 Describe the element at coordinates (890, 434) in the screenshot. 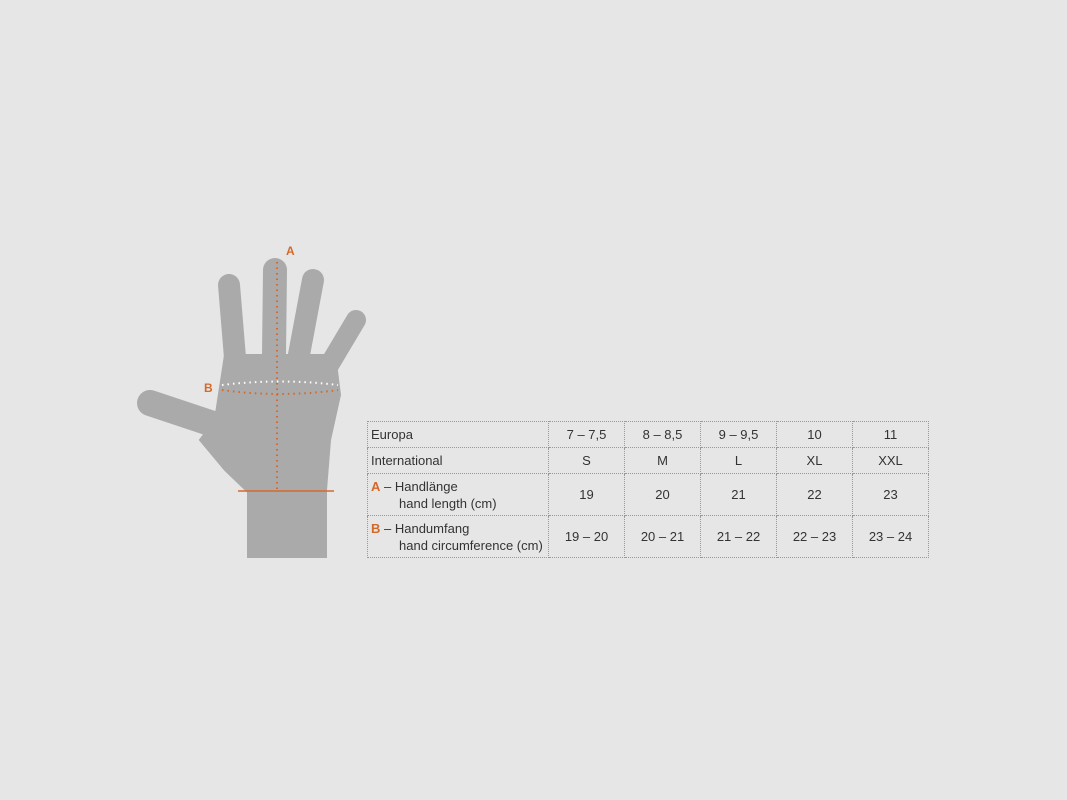

I see `cell: 11` at that location.